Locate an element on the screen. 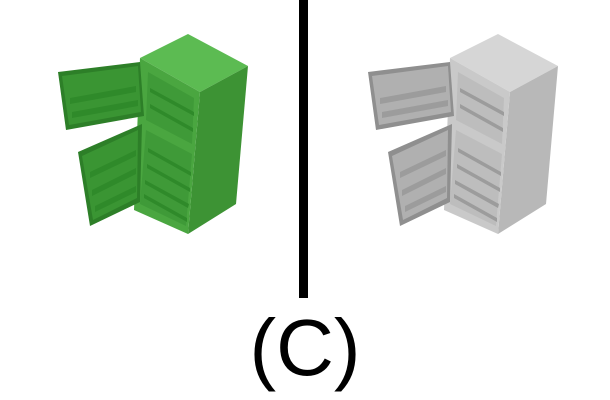 This screenshot has height=400, width=610. panel-label: (C) is located at coordinates (305, 347).